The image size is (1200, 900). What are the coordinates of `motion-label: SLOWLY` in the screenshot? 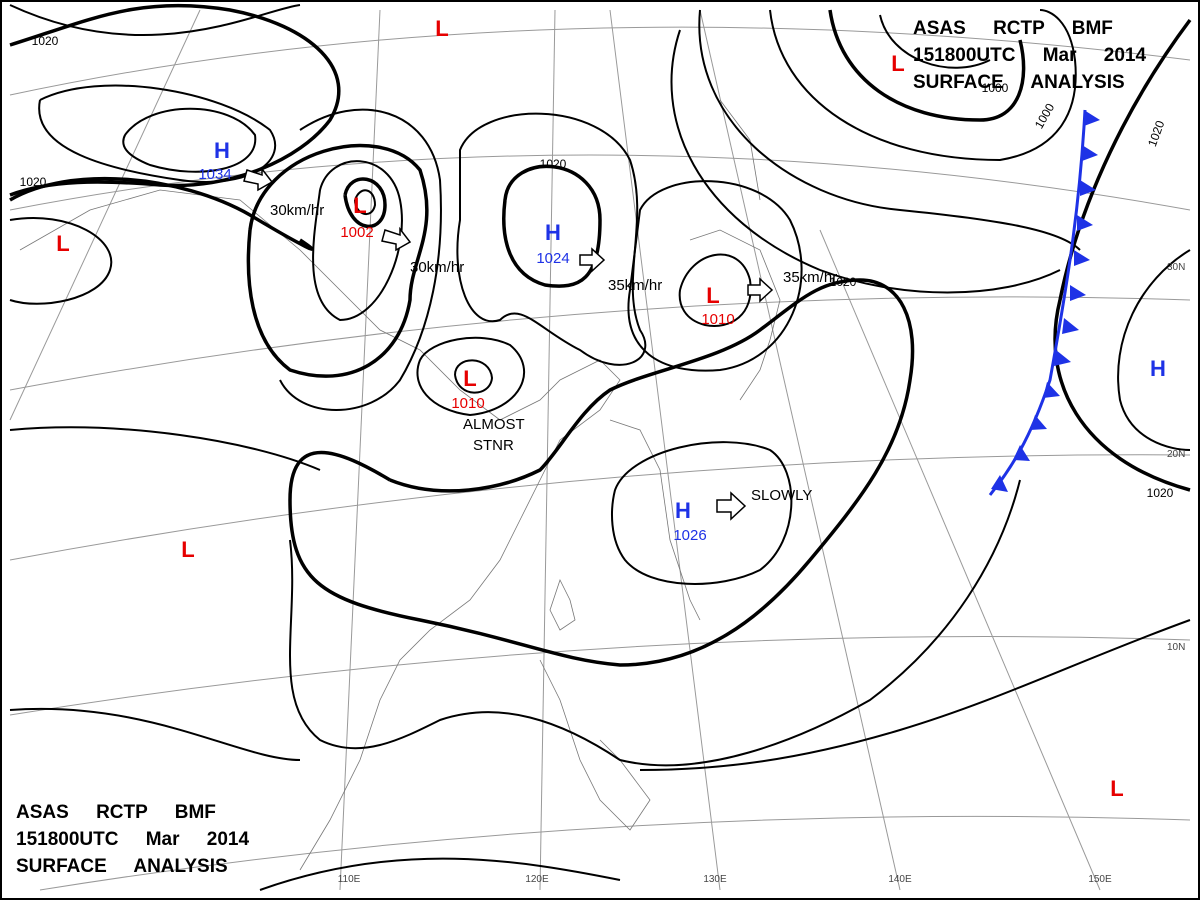 It's located at (781, 495).